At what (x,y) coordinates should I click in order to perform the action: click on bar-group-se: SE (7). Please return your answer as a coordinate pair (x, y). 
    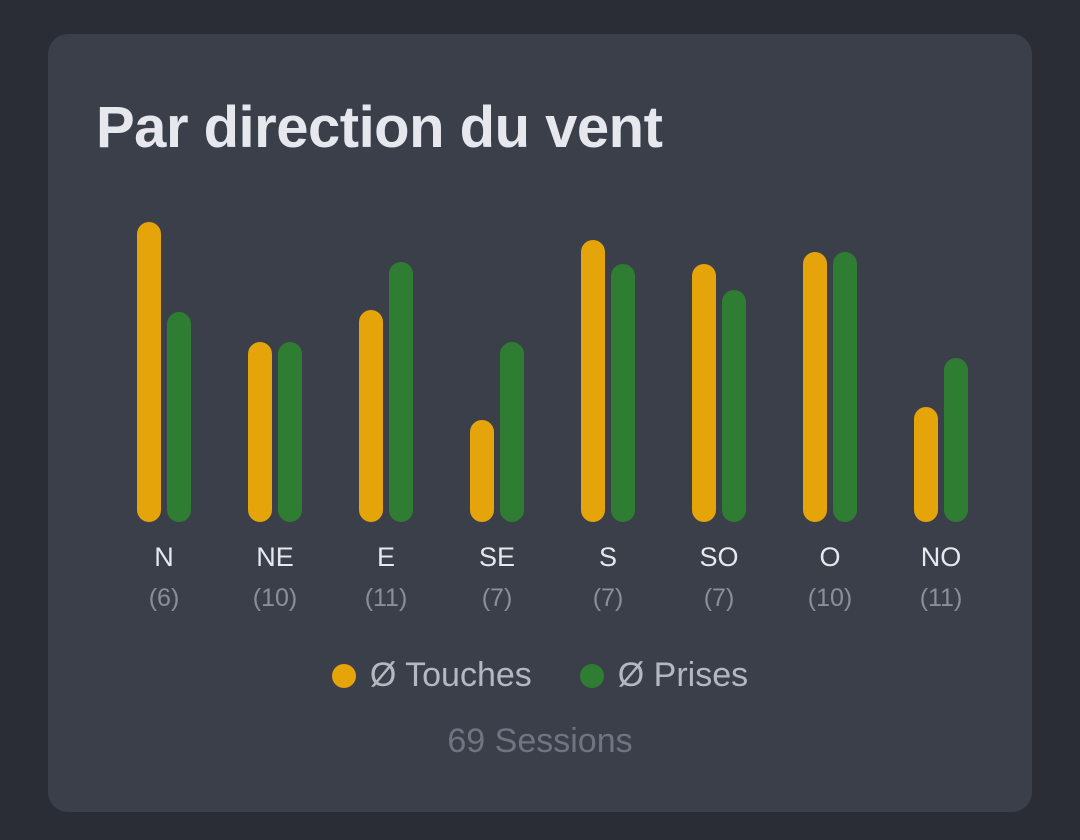
    Looking at the image, I should click on (497, 477).